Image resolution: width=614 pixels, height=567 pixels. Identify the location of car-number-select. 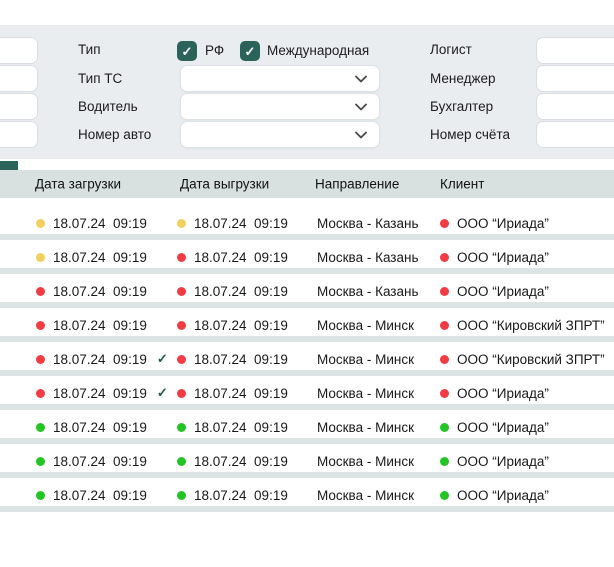
(280, 134).